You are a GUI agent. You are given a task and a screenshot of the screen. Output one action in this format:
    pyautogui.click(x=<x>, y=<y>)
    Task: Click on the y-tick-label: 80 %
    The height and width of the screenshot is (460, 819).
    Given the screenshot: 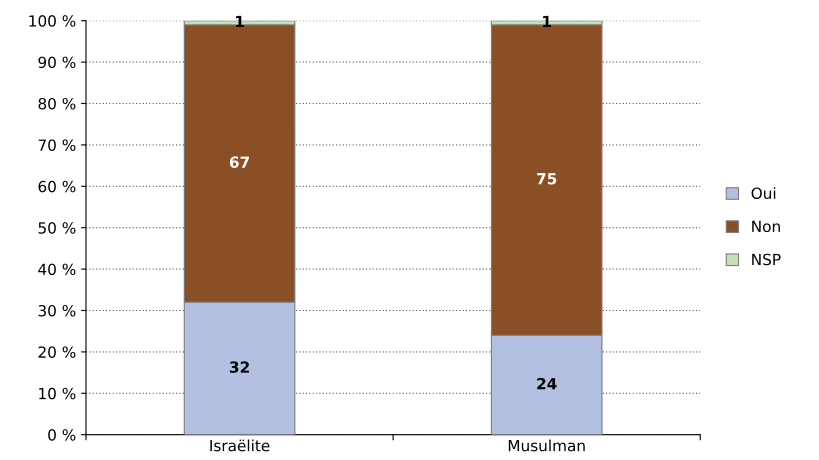 What is the action you would take?
    pyautogui.click(x=57, y=104)
    